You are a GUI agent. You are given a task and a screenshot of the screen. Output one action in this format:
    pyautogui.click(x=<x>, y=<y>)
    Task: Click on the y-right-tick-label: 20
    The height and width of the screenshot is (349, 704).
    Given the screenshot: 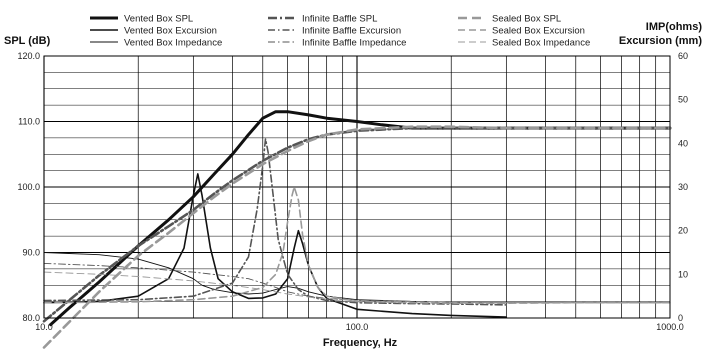 What is the action you would take?
    pyautogui.click(x=683, y=231)
    